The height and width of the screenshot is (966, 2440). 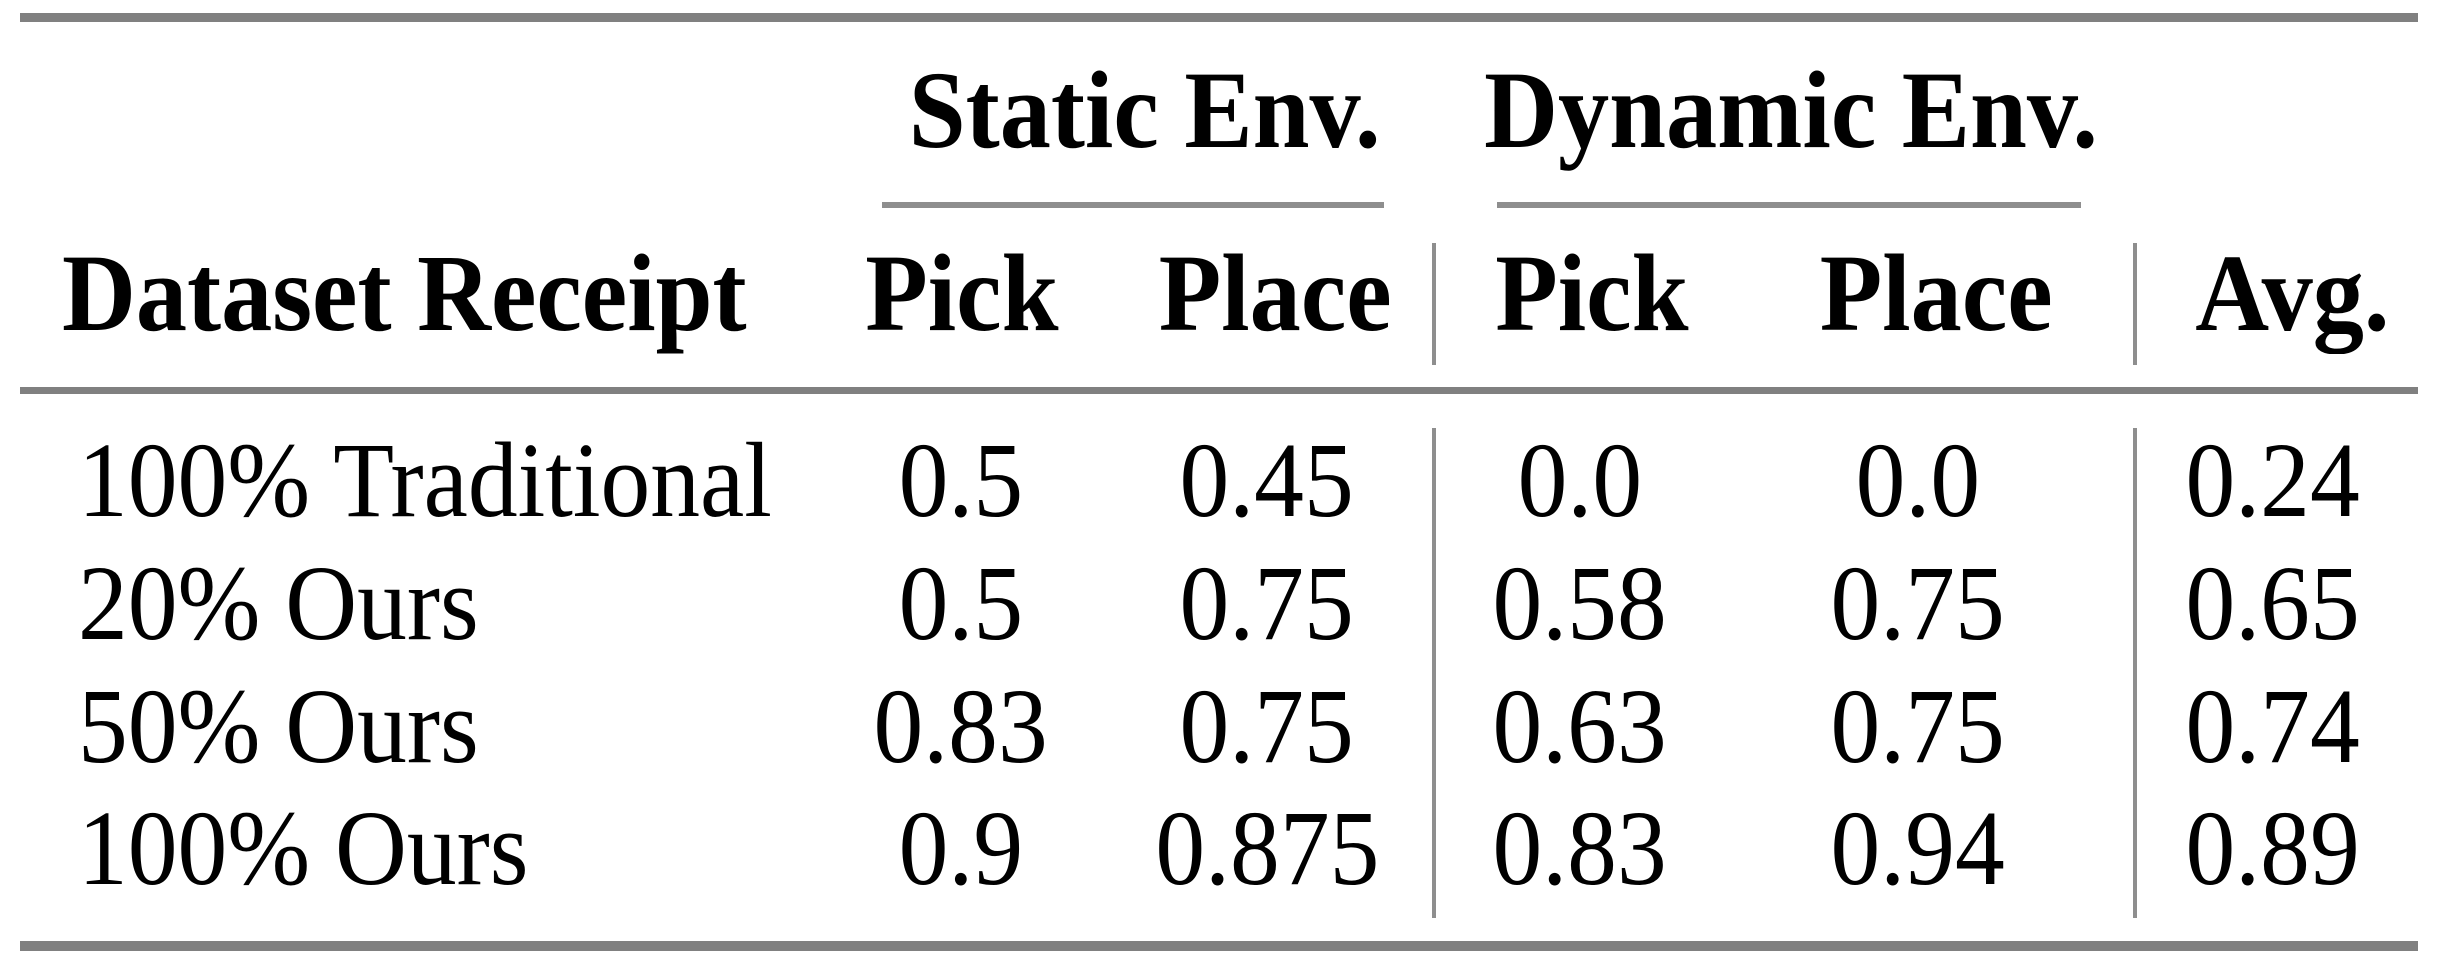 What do you see at coordinates (1580, 481) in the screenshot?
I see `cell-r1-dynamic-pick: 0.0` at bounding box center [1580, 481].